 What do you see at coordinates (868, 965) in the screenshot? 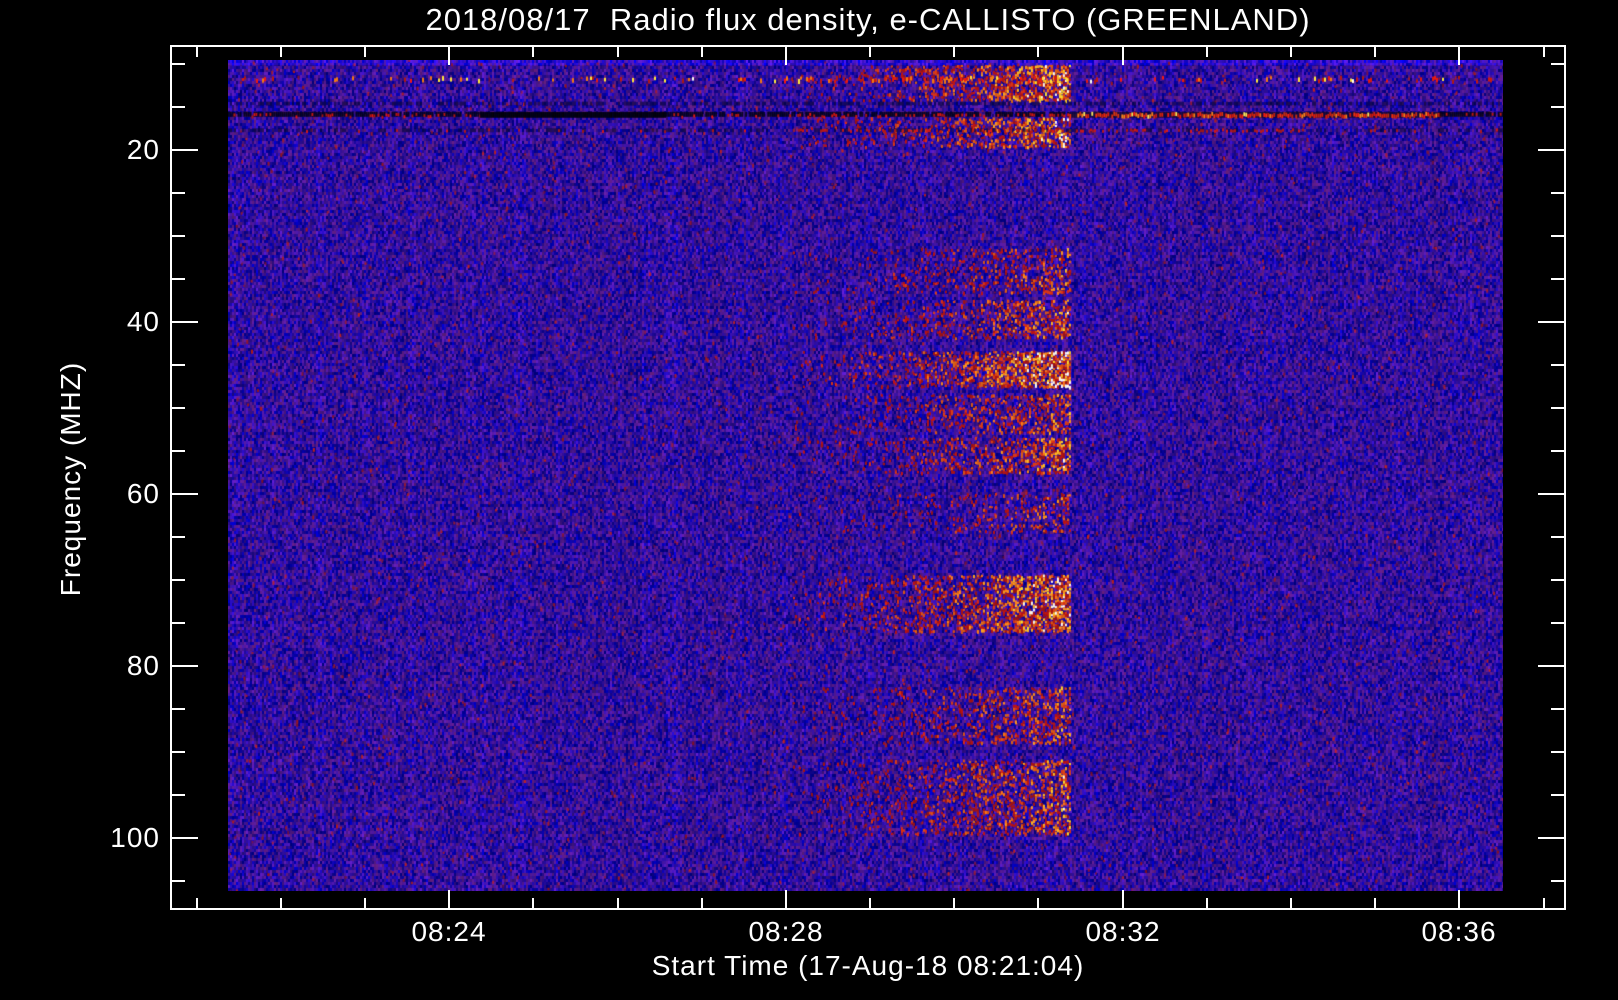
I see `x-axis-title: Start Time (17-Aug-18 08:21:04)` at bounding box center [868, 965].